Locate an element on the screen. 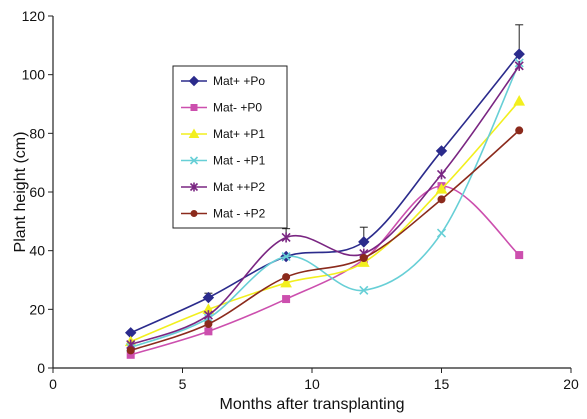 The image size is (587, 419). x-tick-label: 0 is located at coordinates (53, 384).